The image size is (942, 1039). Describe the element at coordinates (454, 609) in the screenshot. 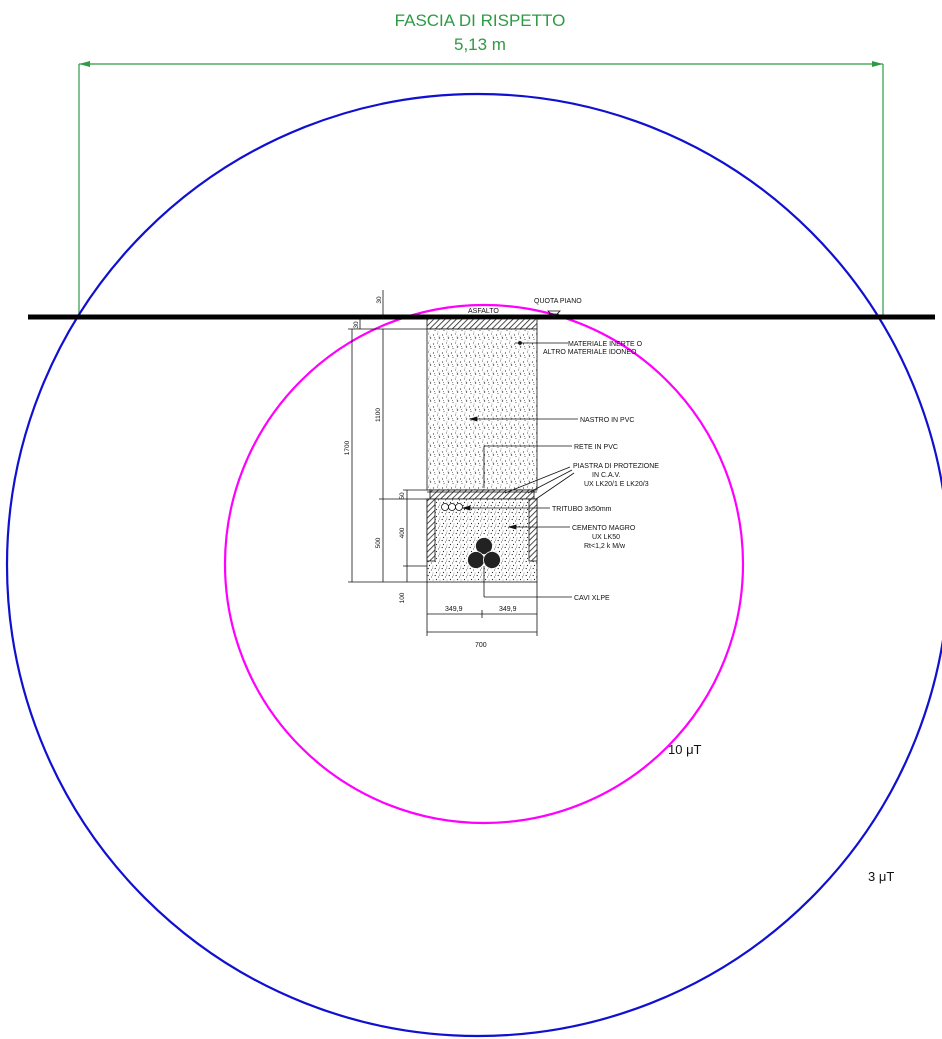

I see `dim-half-left-label: 349,9` at that location.